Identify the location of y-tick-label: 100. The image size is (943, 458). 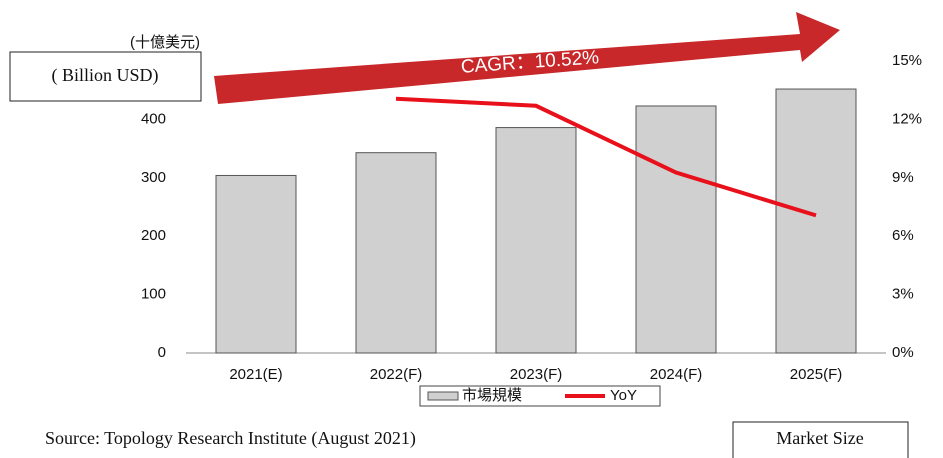
(153, 294).